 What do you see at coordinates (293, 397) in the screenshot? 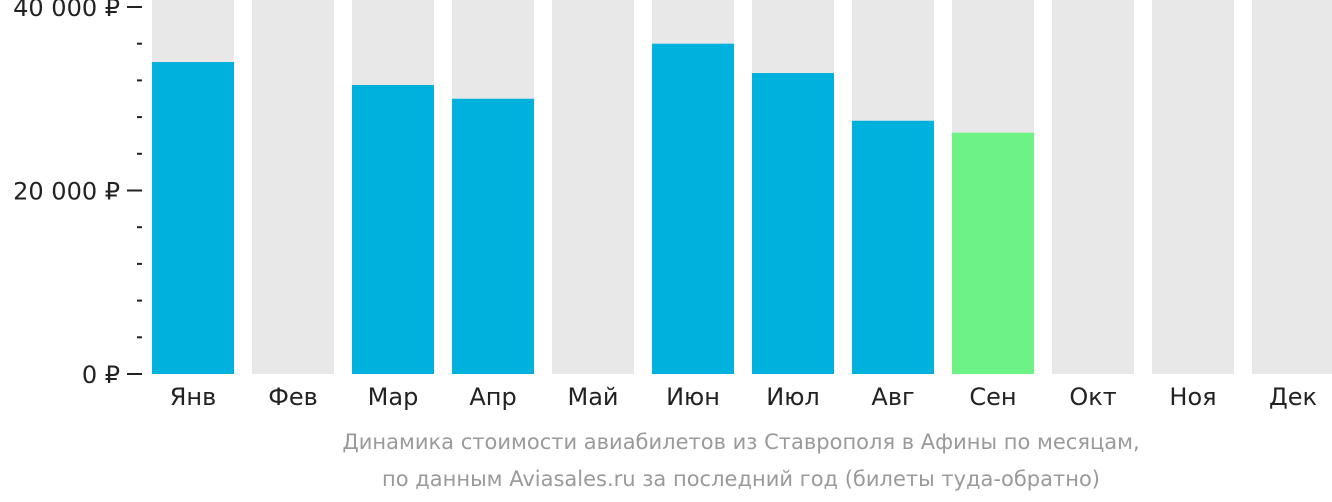
I see `x-tick-label: Фев` at bounding box center [293, 397].